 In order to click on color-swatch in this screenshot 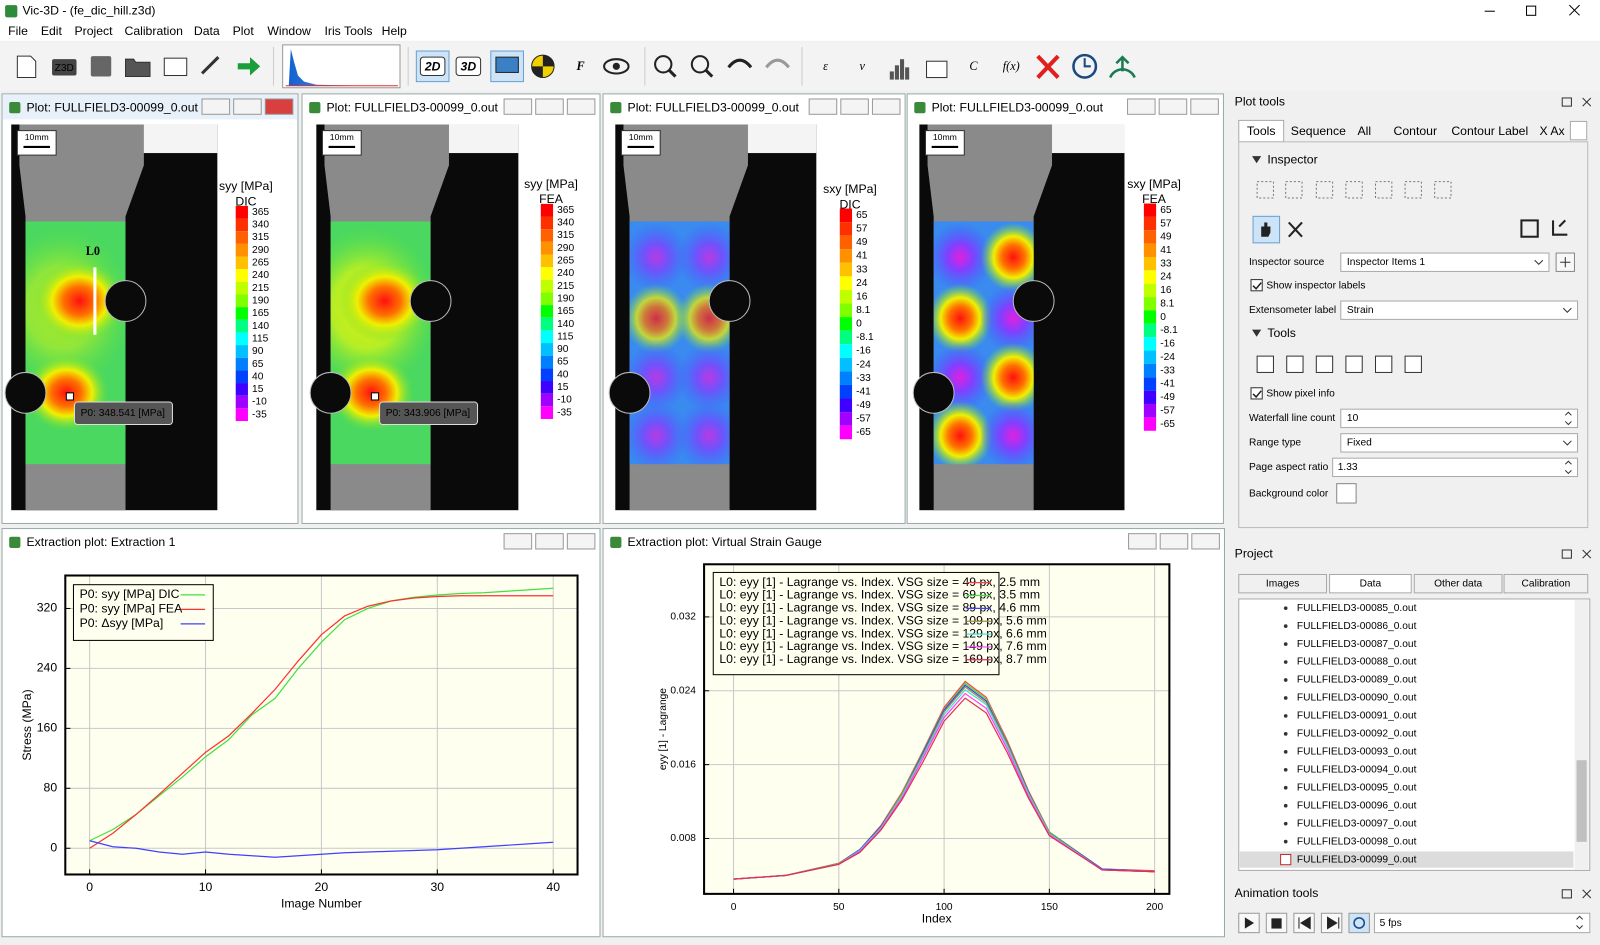, I will do `click(1346, 493)`.